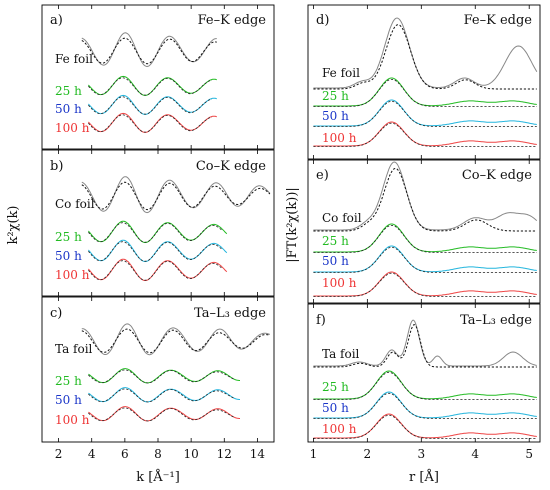 This screenshot has width=550, height=490. What do you see at coordinates (497, 175) in the screenshot?
I see `panel-e-edge: Co–K edge` at bounding box center [497, 175].